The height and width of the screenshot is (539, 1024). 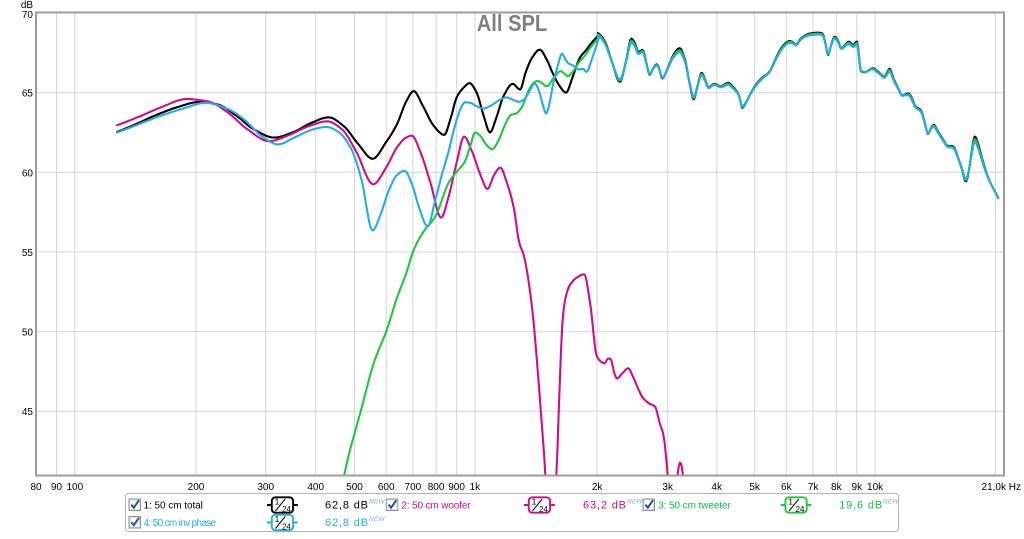 I want to click on svg-text: 63,2 dB, so click(x=604, y=506).